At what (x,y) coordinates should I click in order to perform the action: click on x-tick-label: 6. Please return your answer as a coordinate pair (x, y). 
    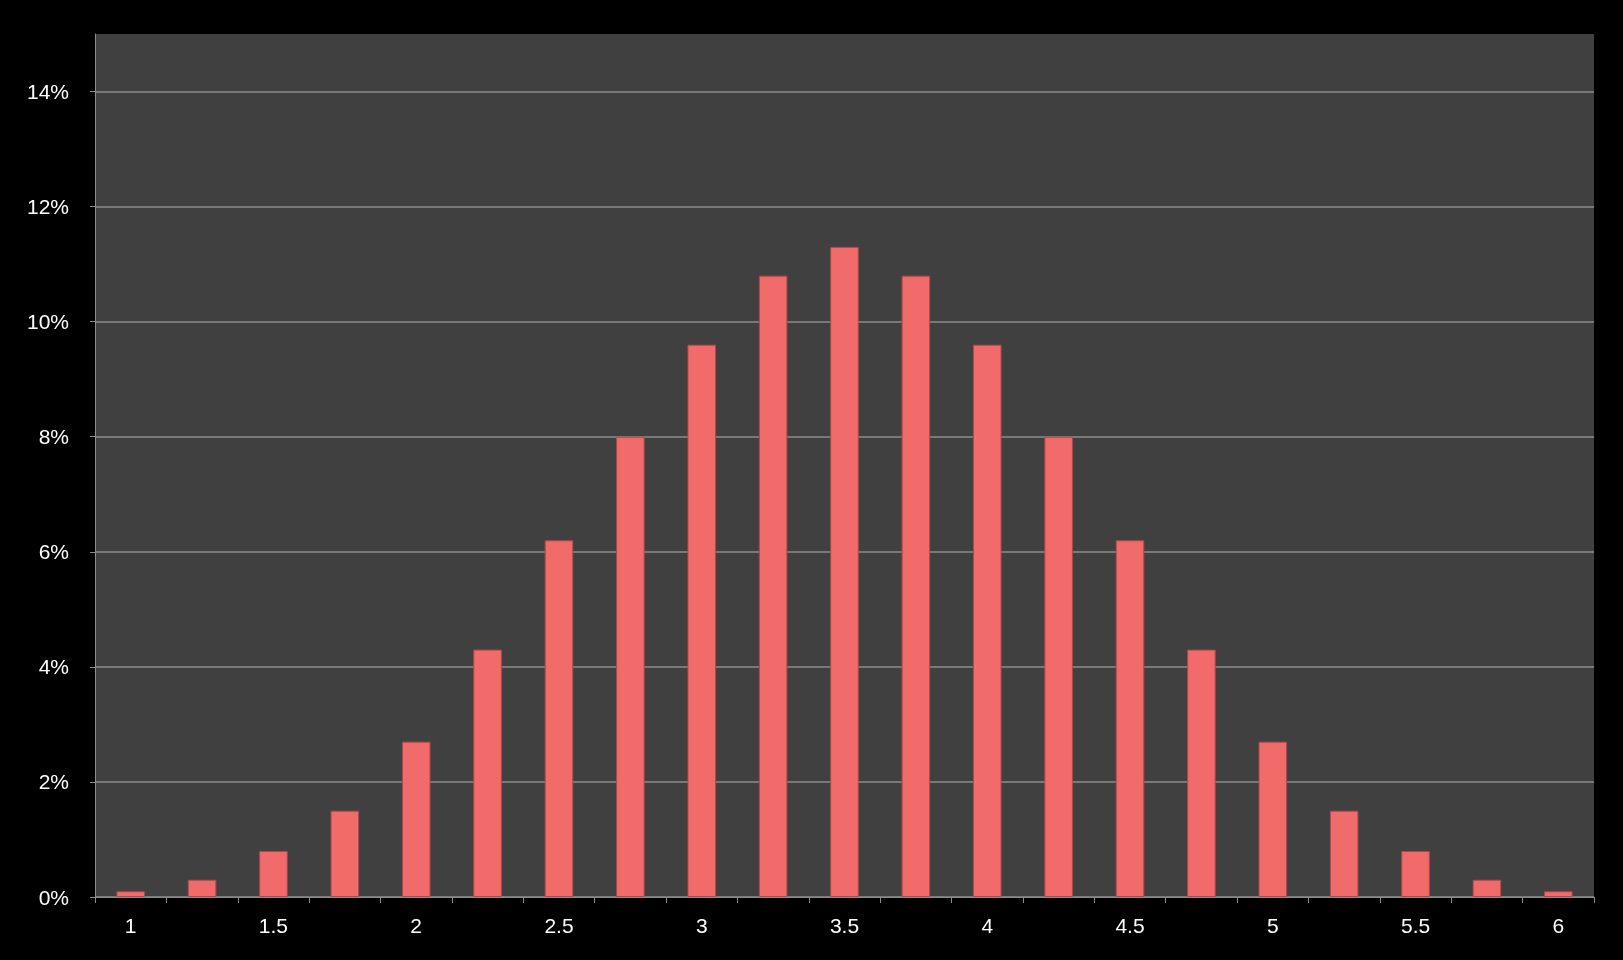
    Looking at the image, I should click on (1558, 925).